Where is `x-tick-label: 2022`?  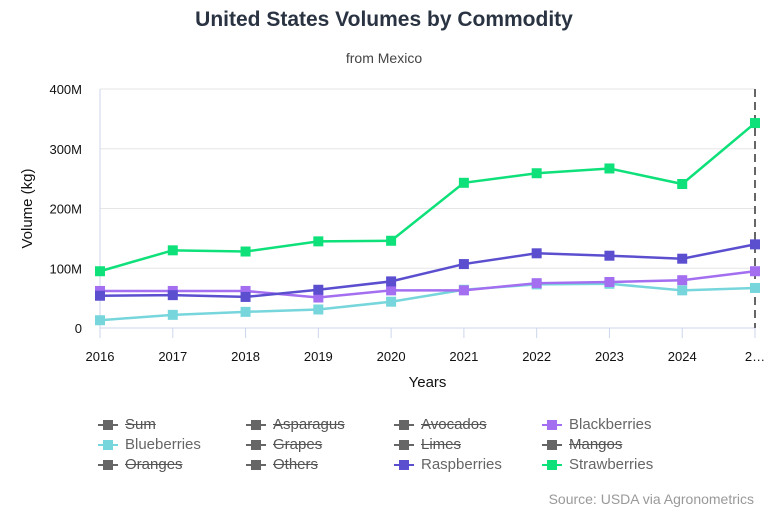 x-tick-label: 2022 is located at coordinates (536, 356).